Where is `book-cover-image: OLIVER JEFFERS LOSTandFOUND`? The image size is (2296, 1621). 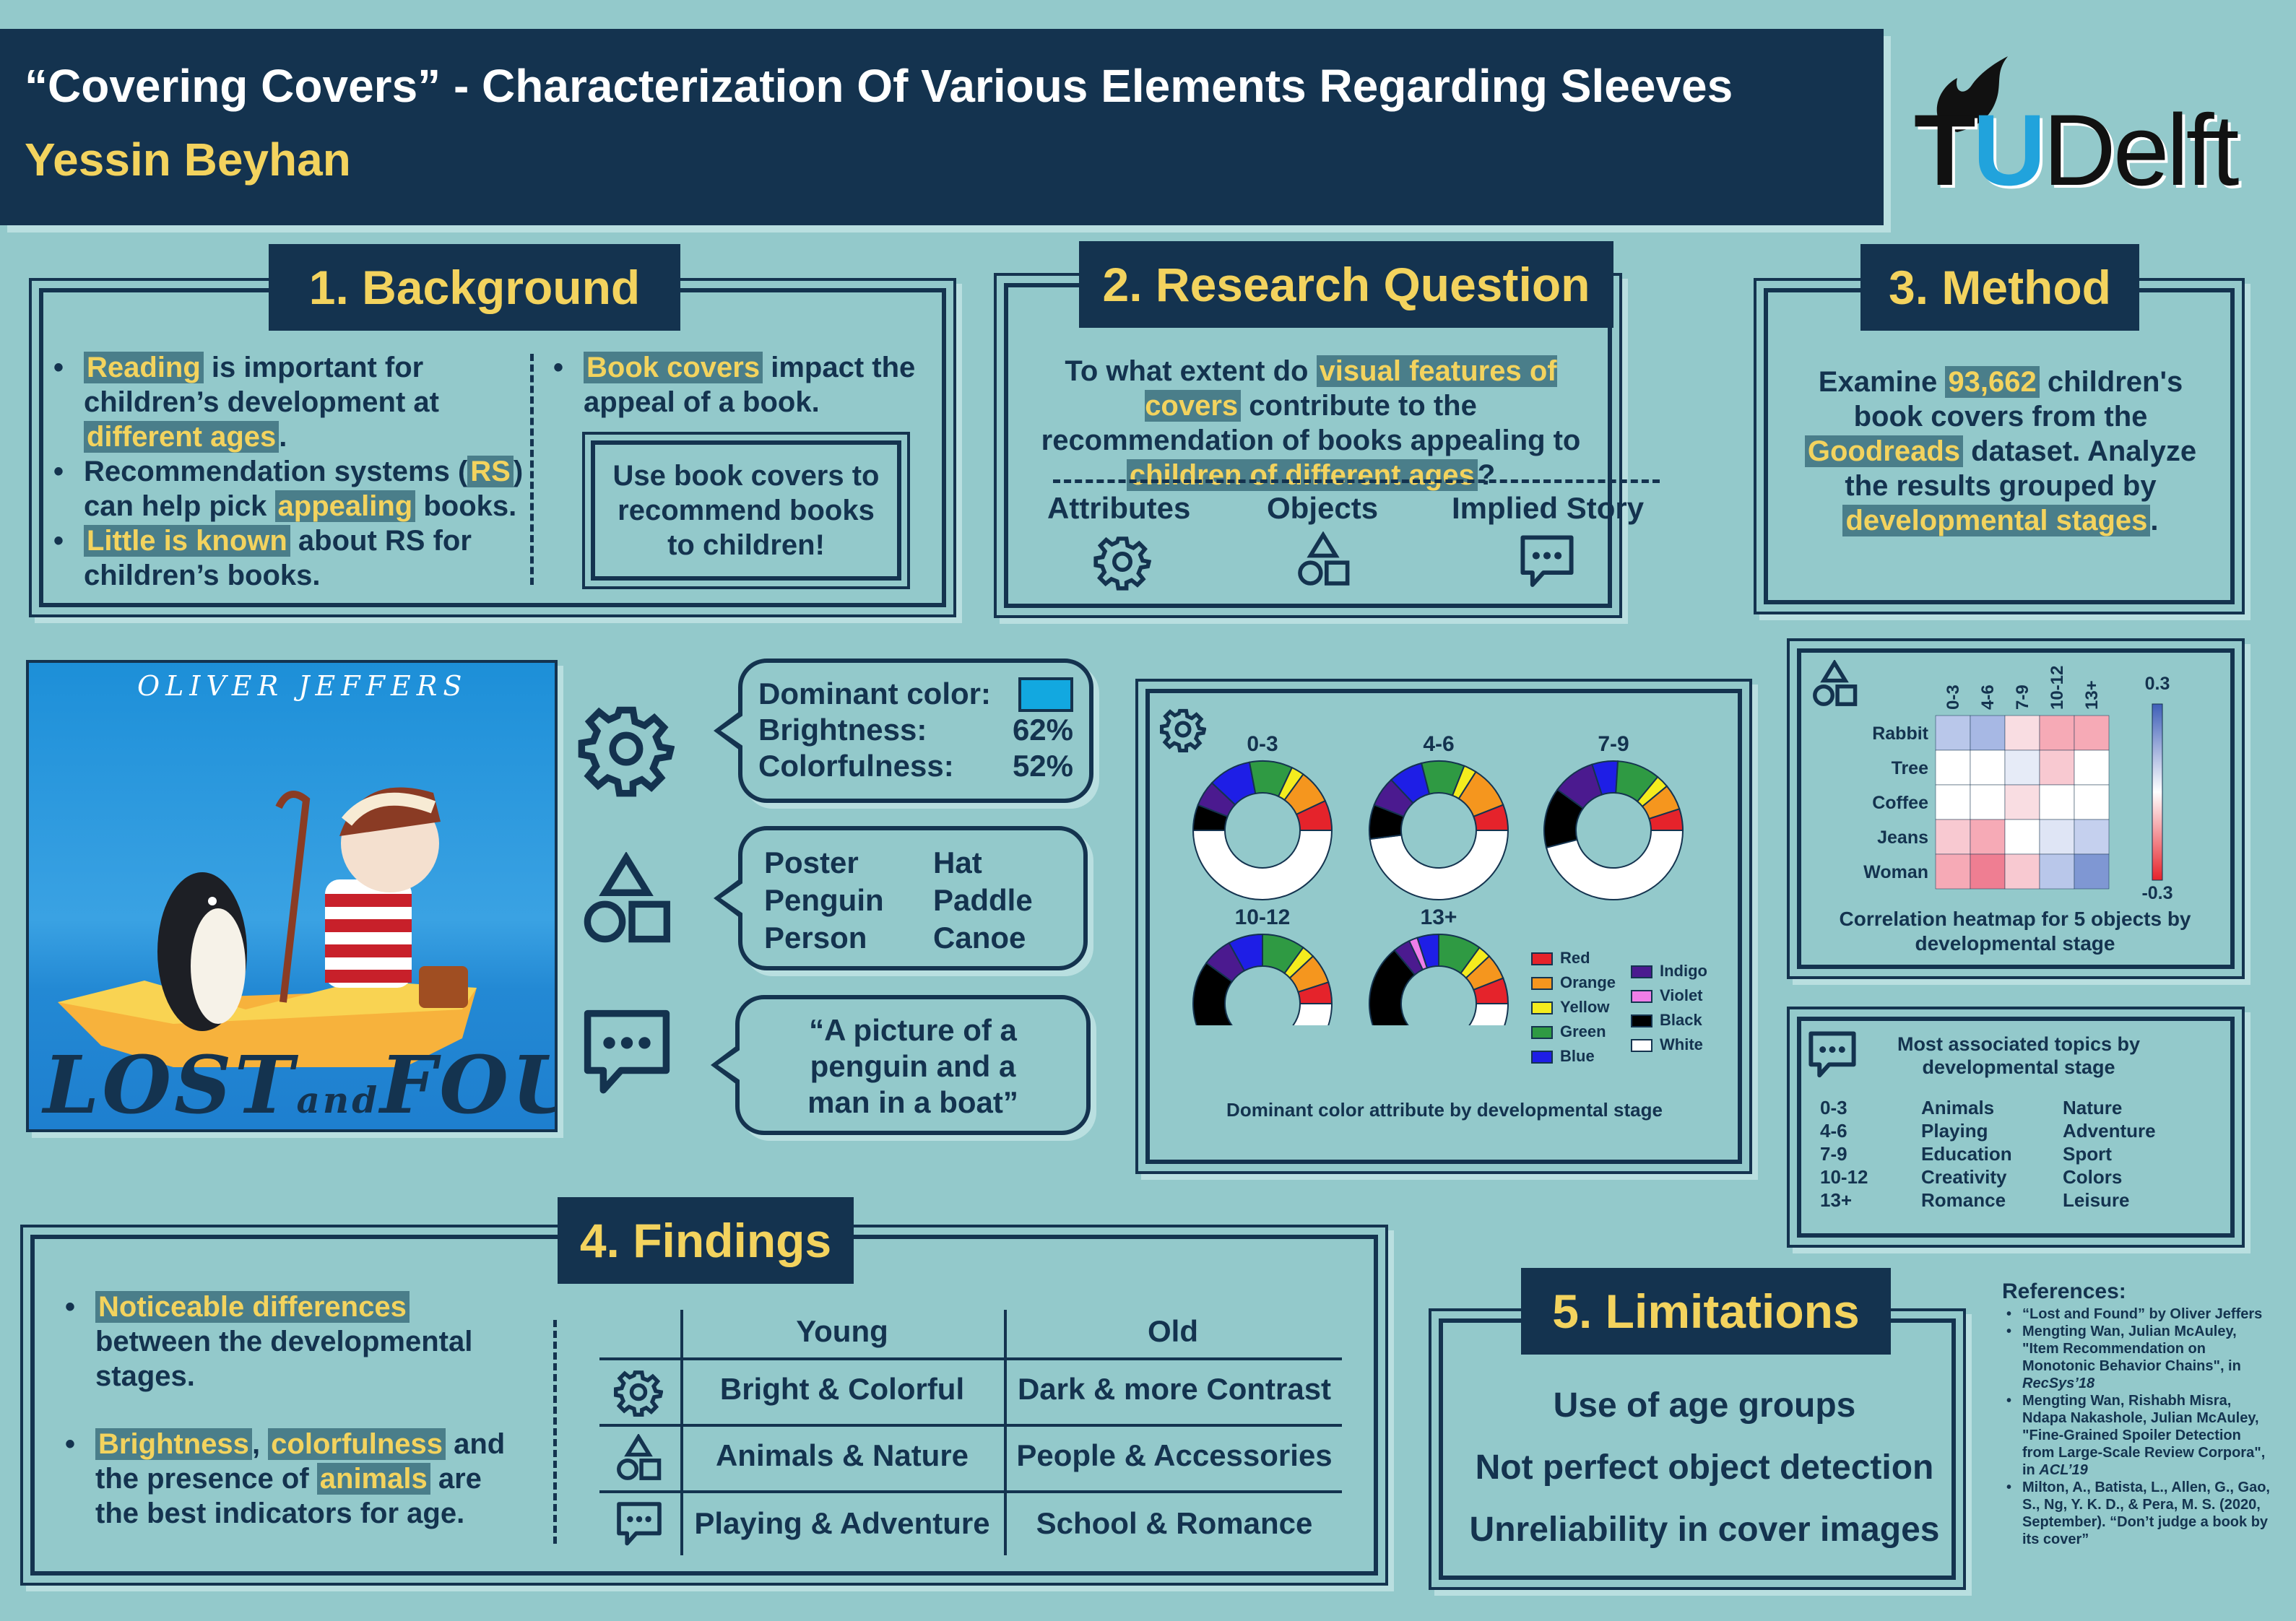
book-cover-image: OLIVER JEFFERS LOSTandFOUND is located at coordinates (292, 896).